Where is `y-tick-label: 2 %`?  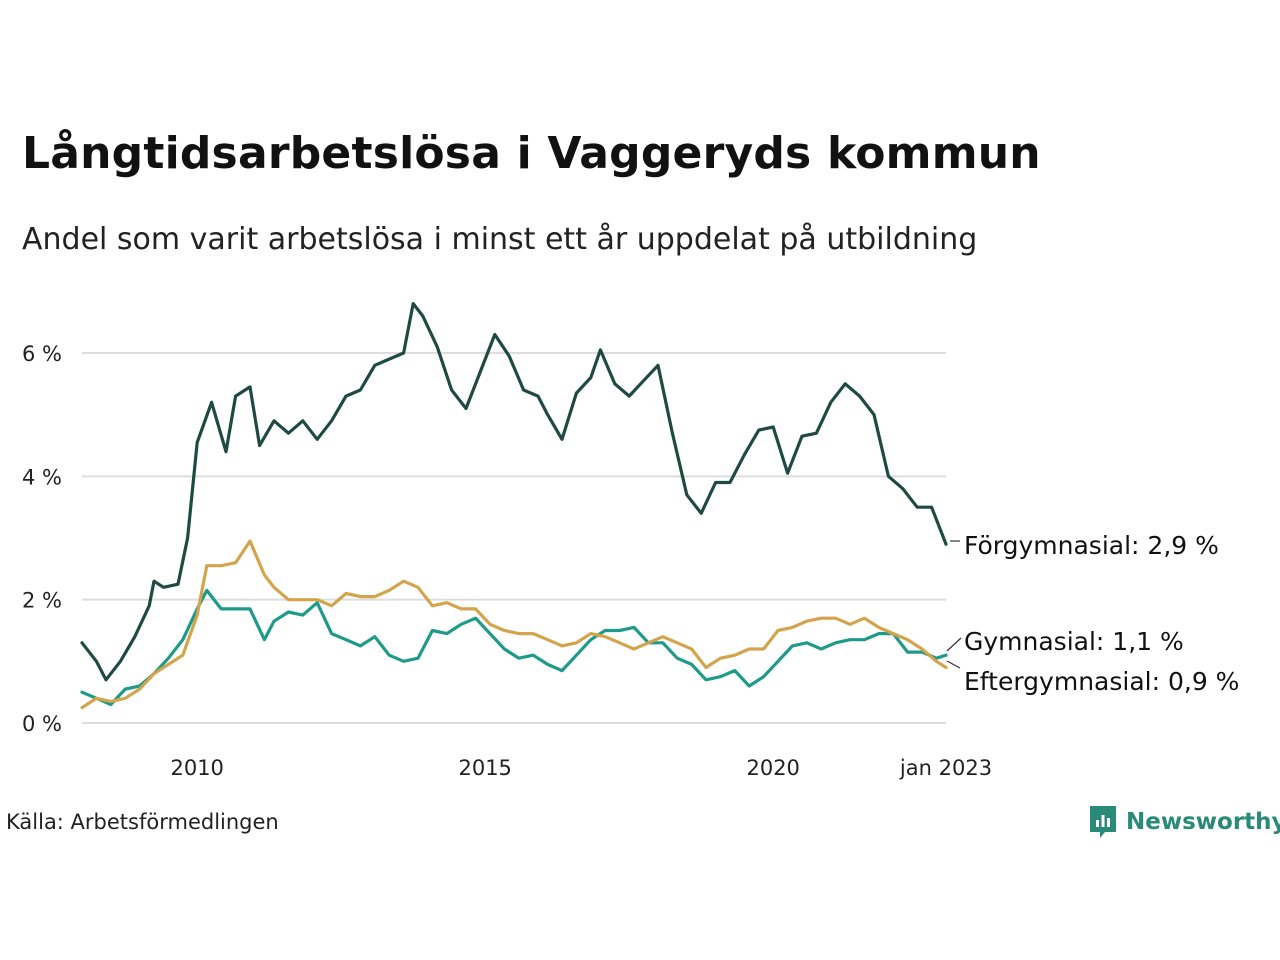
y-tick-label: 2 % is located at coordinates (42, 601).